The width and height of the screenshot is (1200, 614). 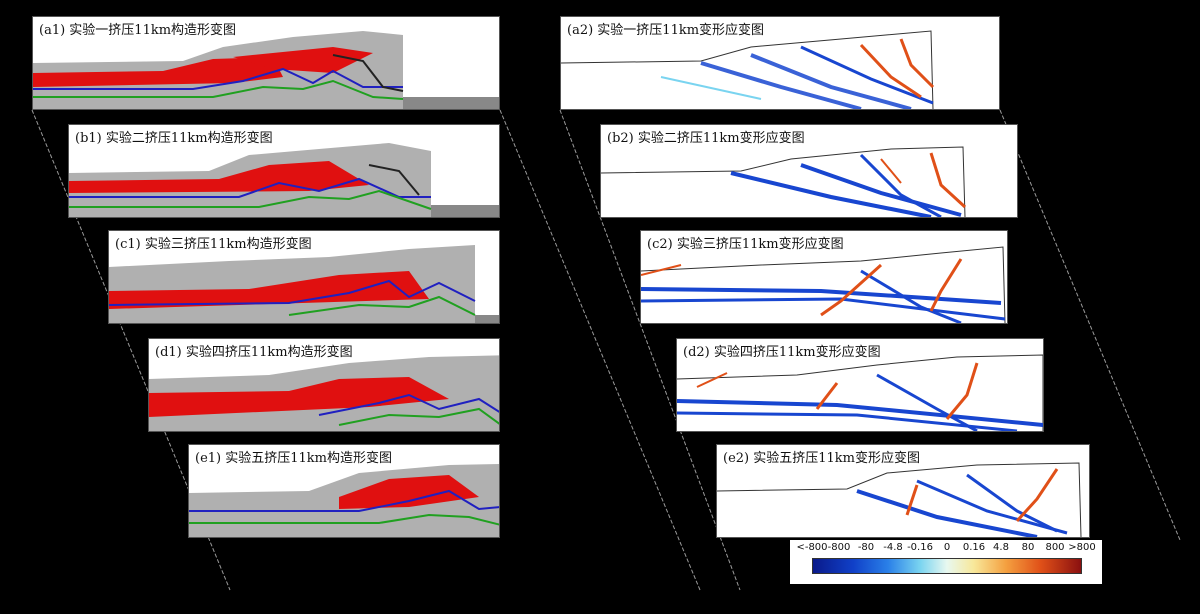 I want to click on panel-a2: (a2) 实验一挤压11km变形应变图, so click(x=780, y=63).